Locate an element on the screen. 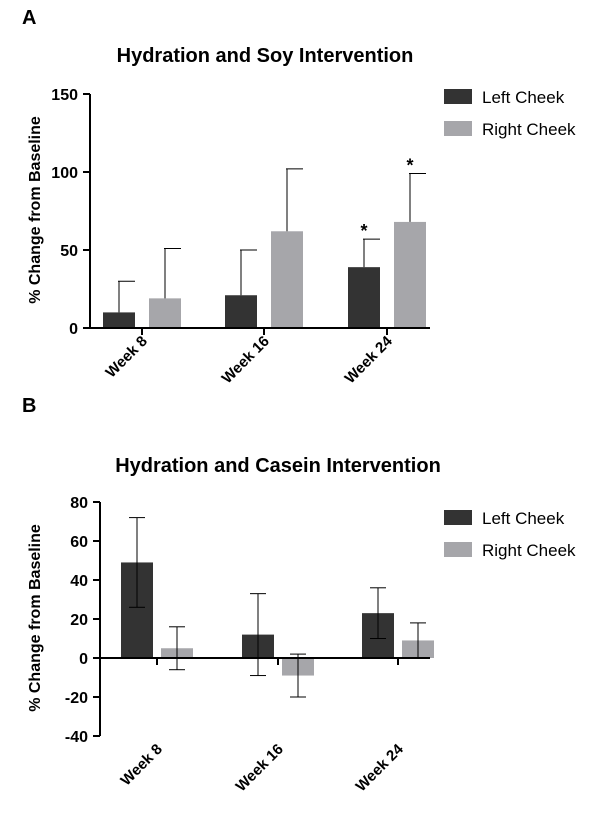  y-tick-label: 20 is located at coordinates (79, 620).